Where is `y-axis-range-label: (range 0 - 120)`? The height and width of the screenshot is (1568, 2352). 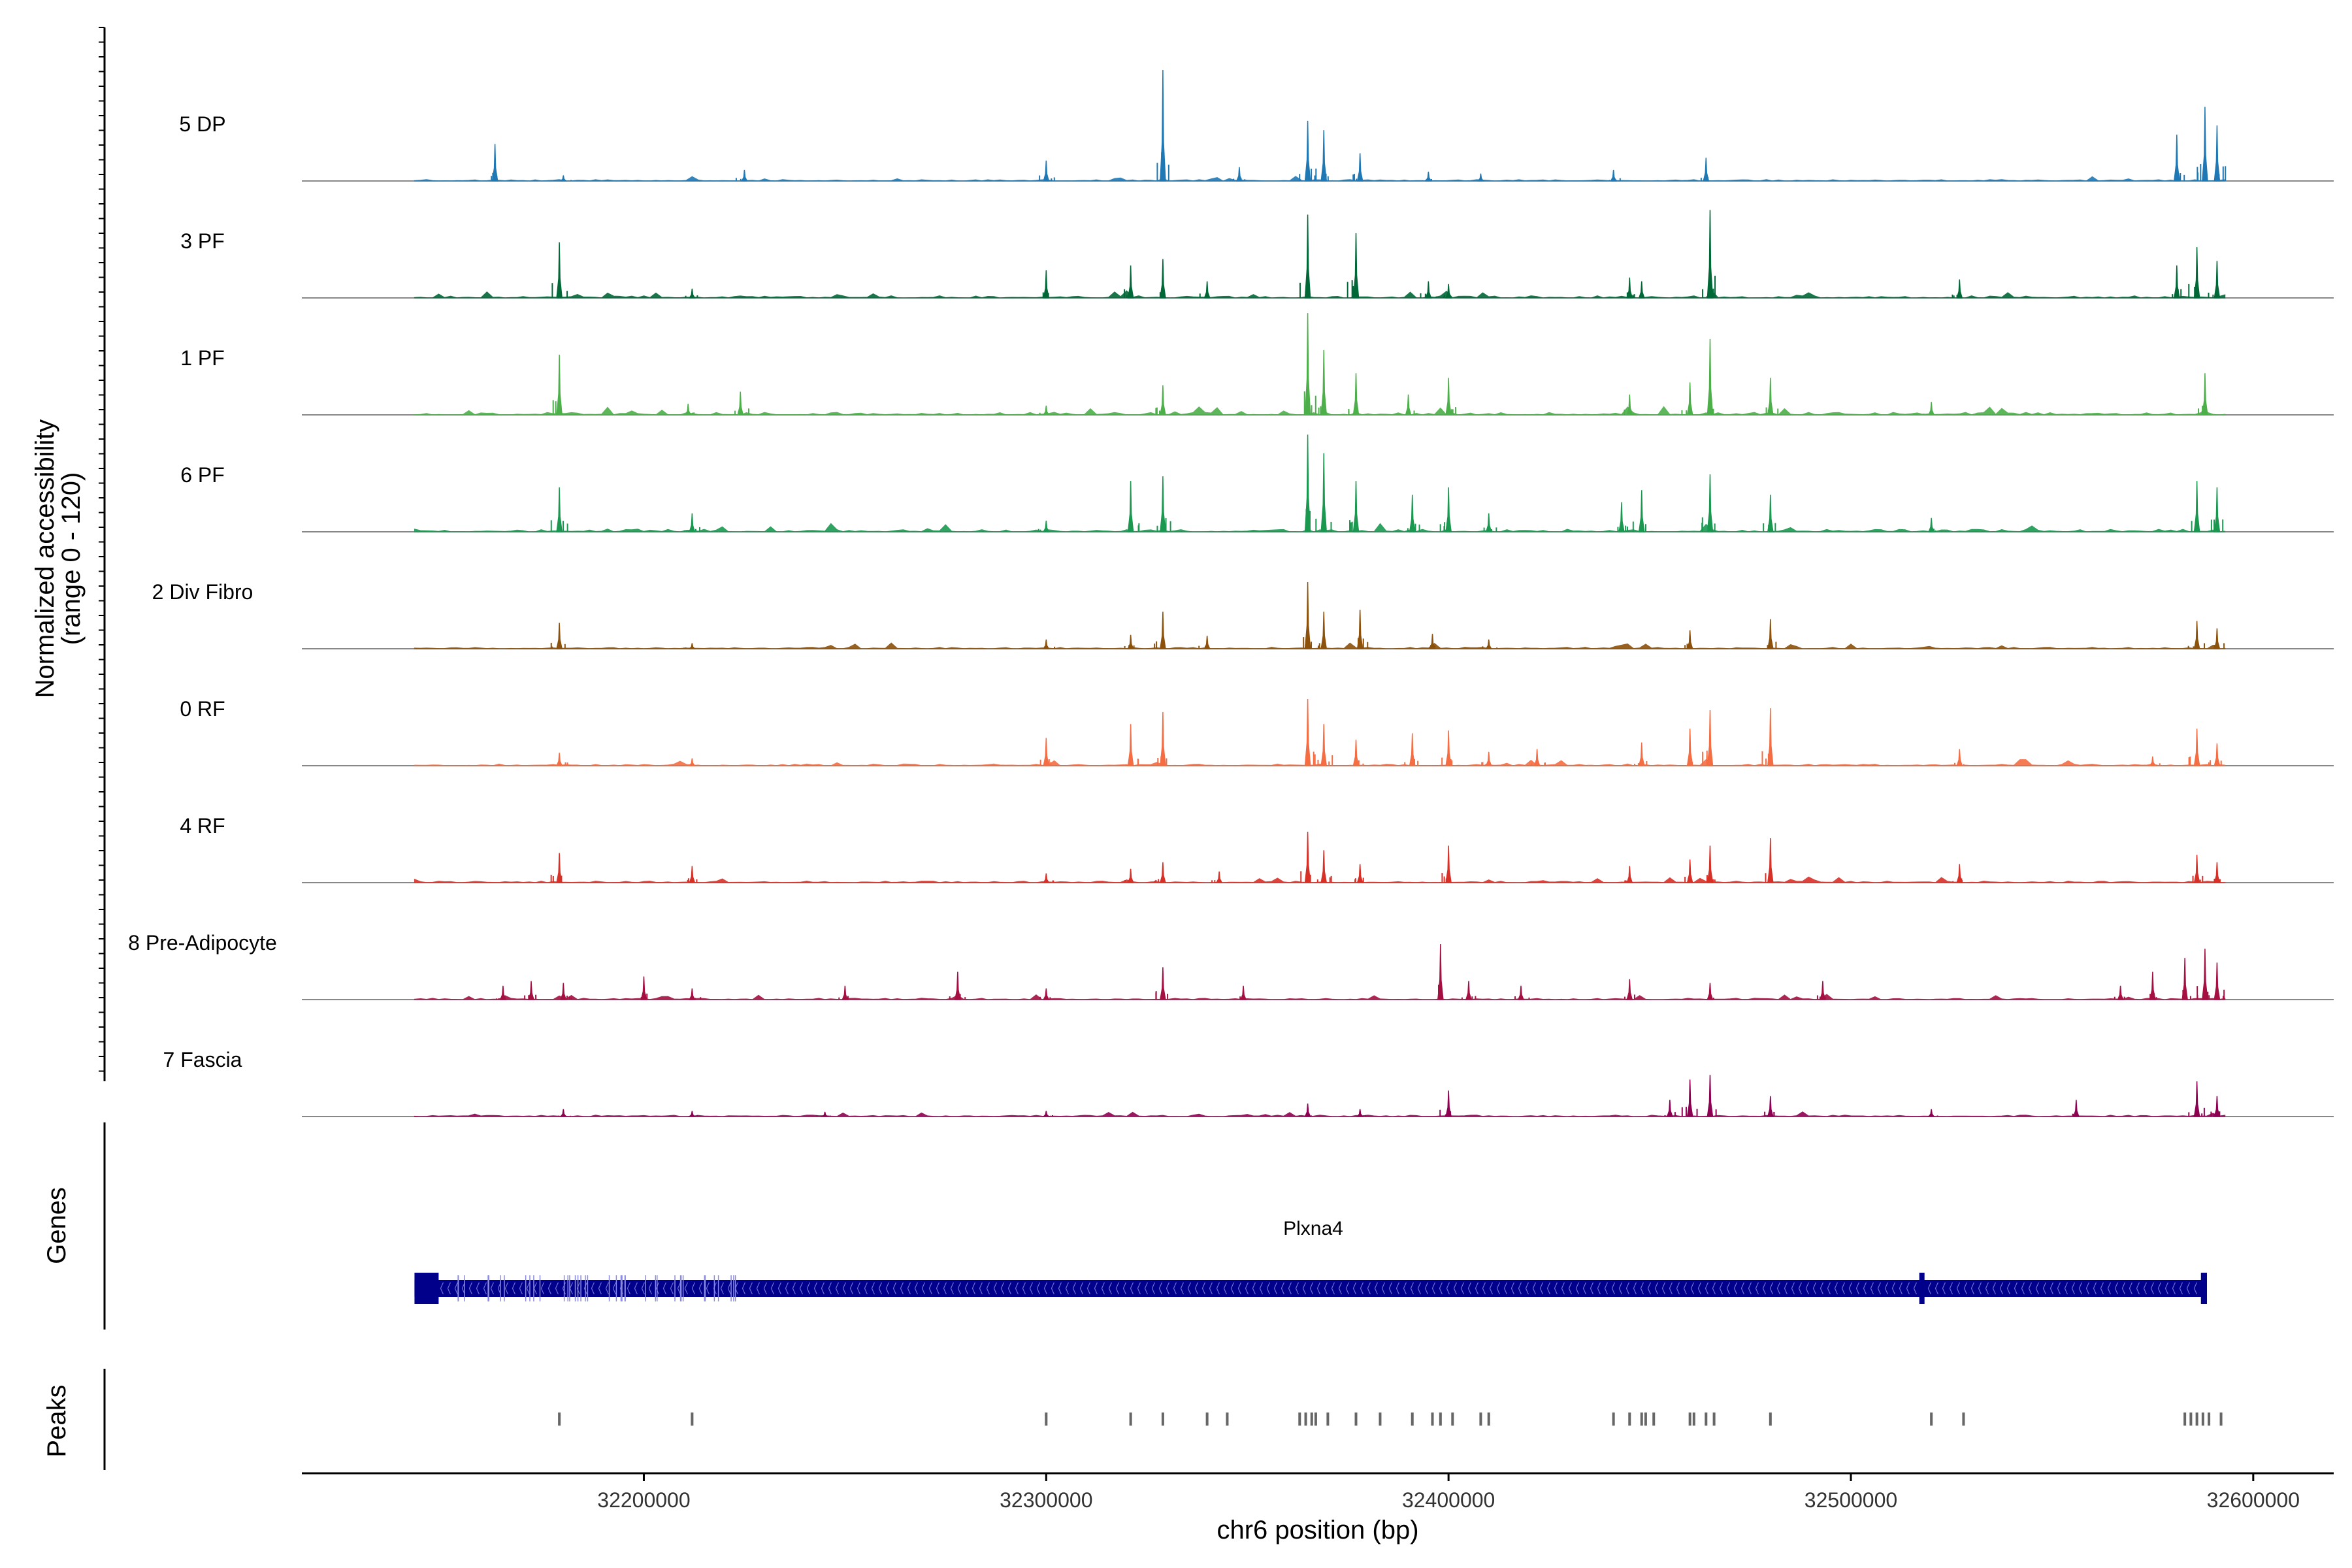 y-axis-range-label: (range 0 - 120) is located at coordinates (71, 558).